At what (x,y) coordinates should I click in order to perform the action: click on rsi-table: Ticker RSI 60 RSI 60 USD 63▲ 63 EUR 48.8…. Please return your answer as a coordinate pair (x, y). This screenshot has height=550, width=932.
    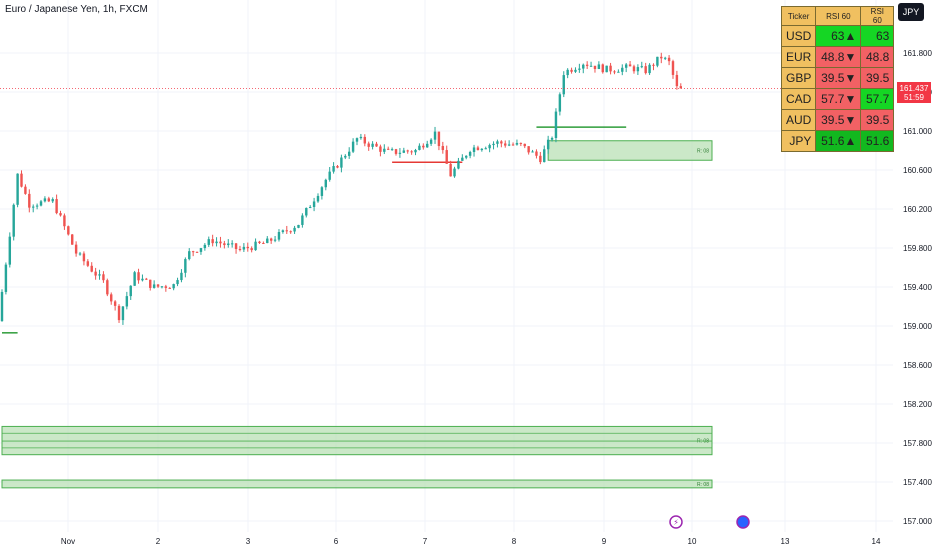
    Looking at the image, I should click on (837, 79).